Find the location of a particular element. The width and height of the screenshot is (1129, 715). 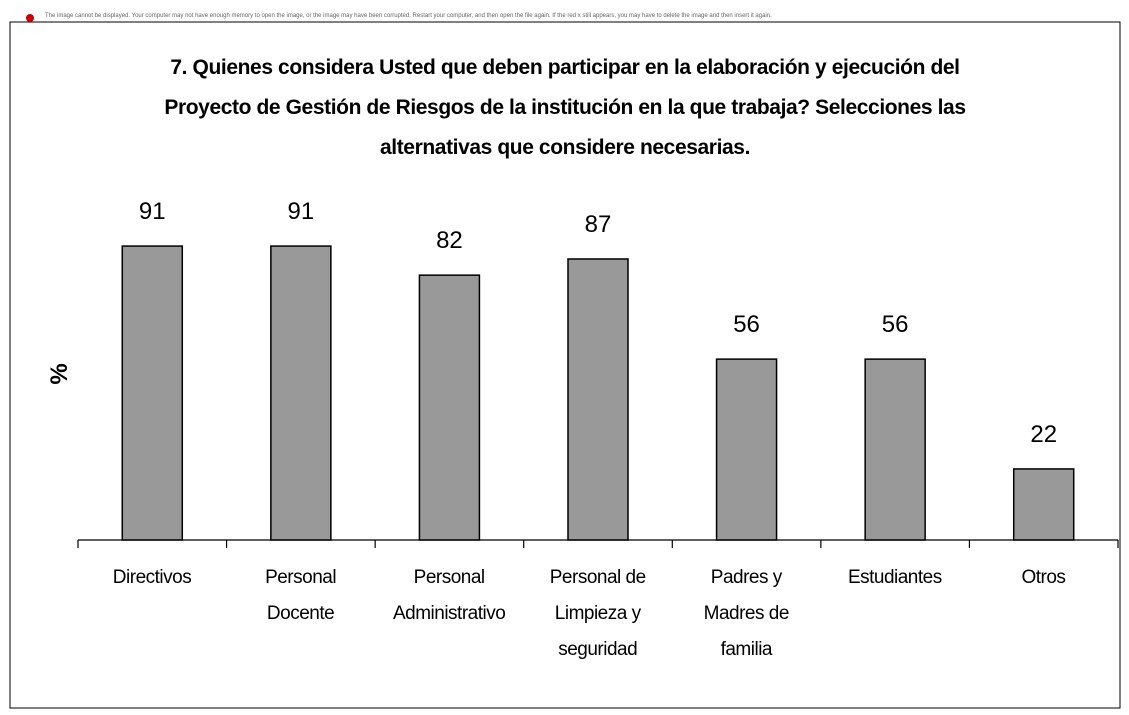

value-label: 87 is located at coordinates (598, 224).